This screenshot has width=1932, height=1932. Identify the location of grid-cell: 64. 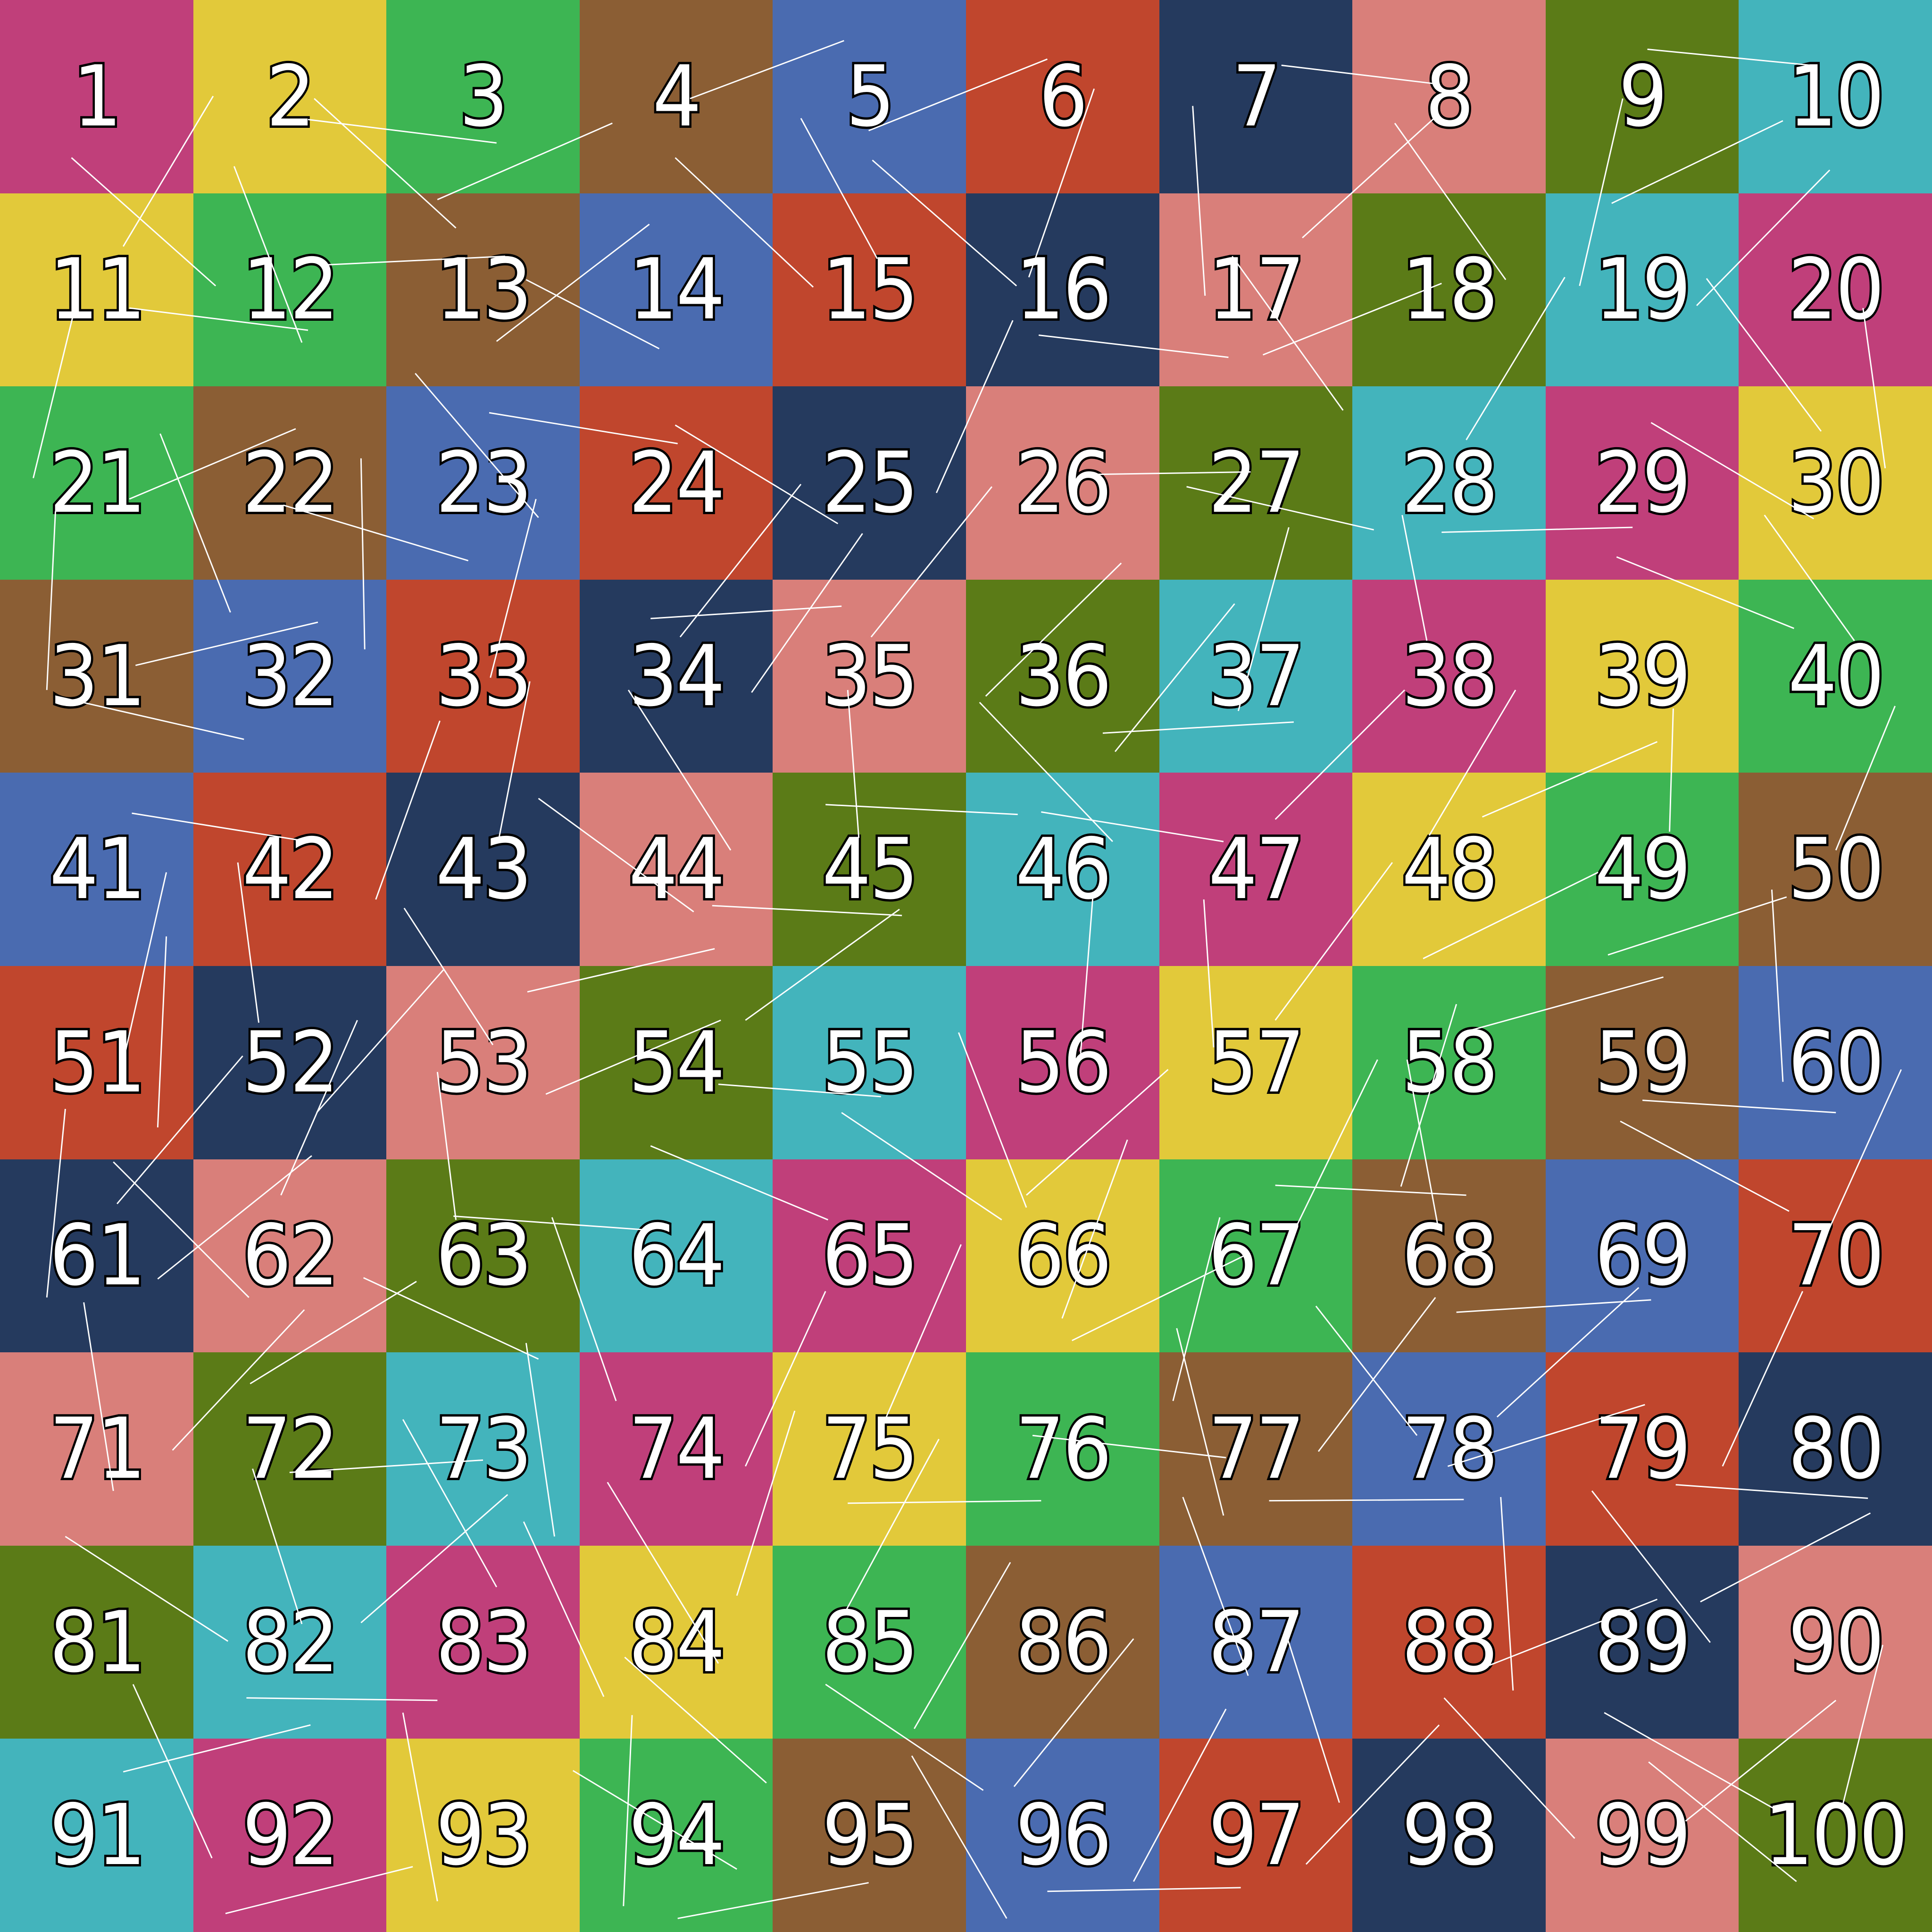
(676, 1256).